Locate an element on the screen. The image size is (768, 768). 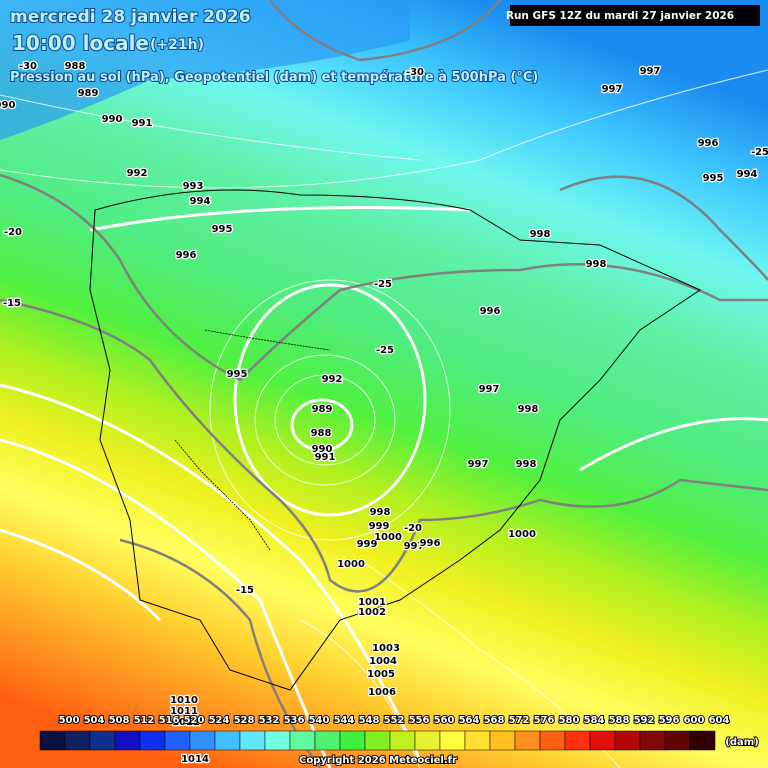
colorbar-label: 584 is located at coordinates (594, 720).